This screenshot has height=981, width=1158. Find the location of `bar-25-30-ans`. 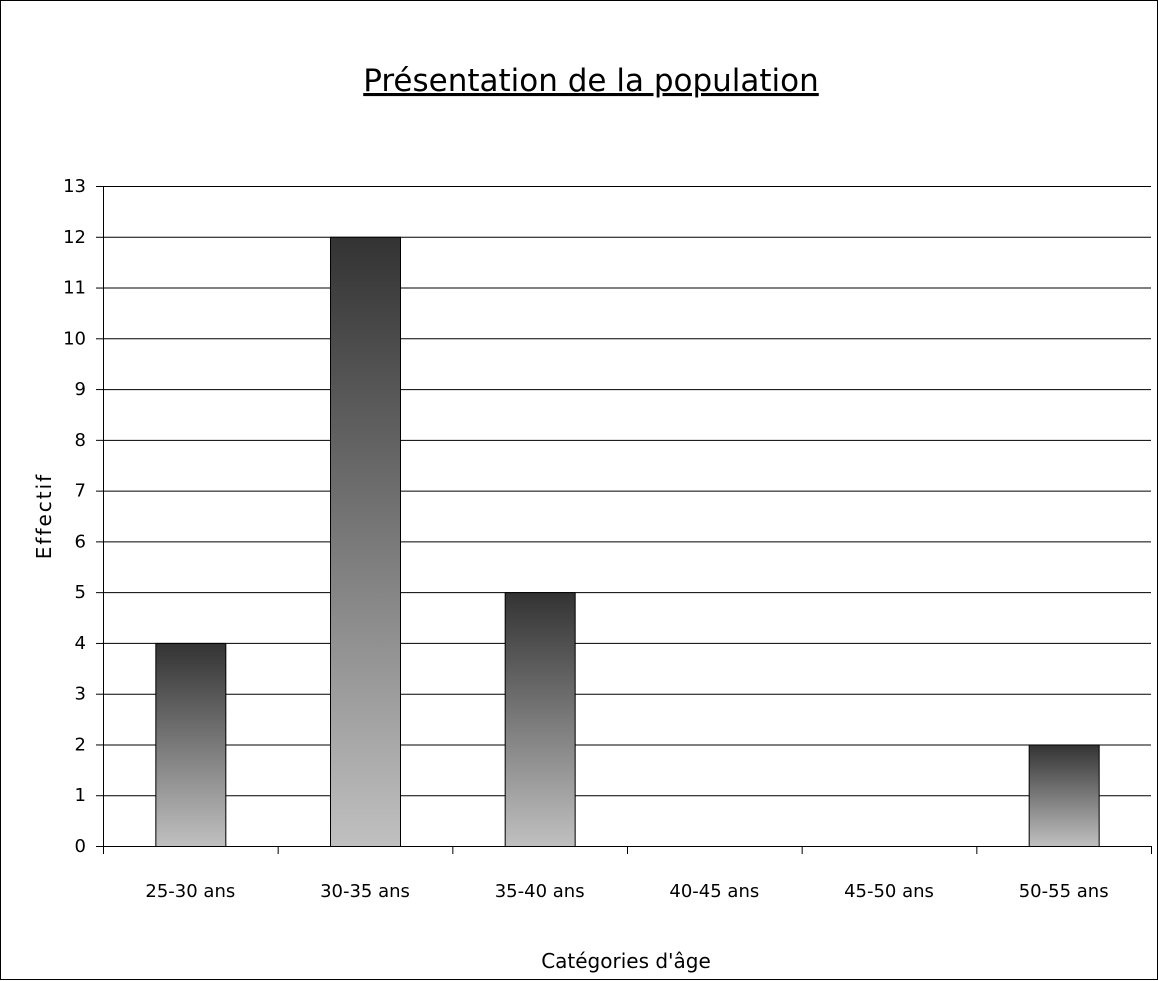

bar-25-30-ans is located at coordinates (191, 745).